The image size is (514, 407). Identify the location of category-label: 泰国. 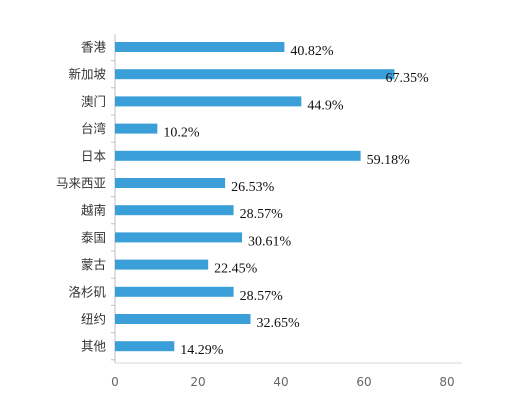
(93, 237).